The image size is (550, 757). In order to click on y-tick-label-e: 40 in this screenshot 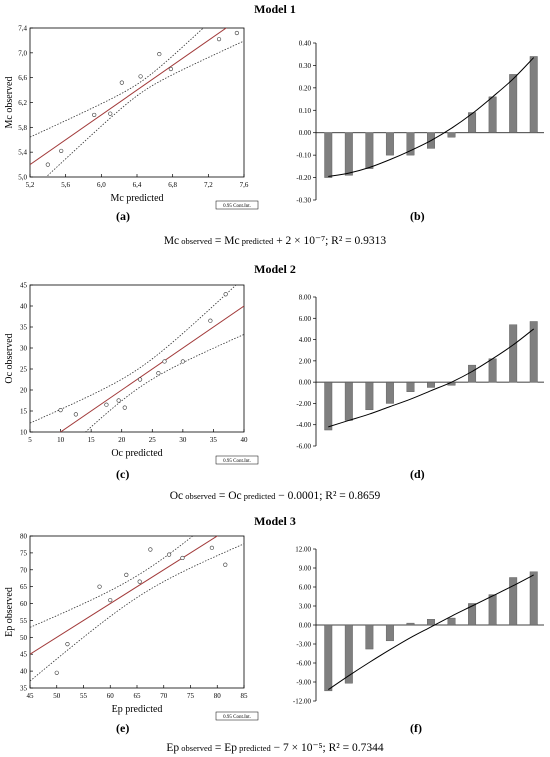, I will do `click(24, 672)`.